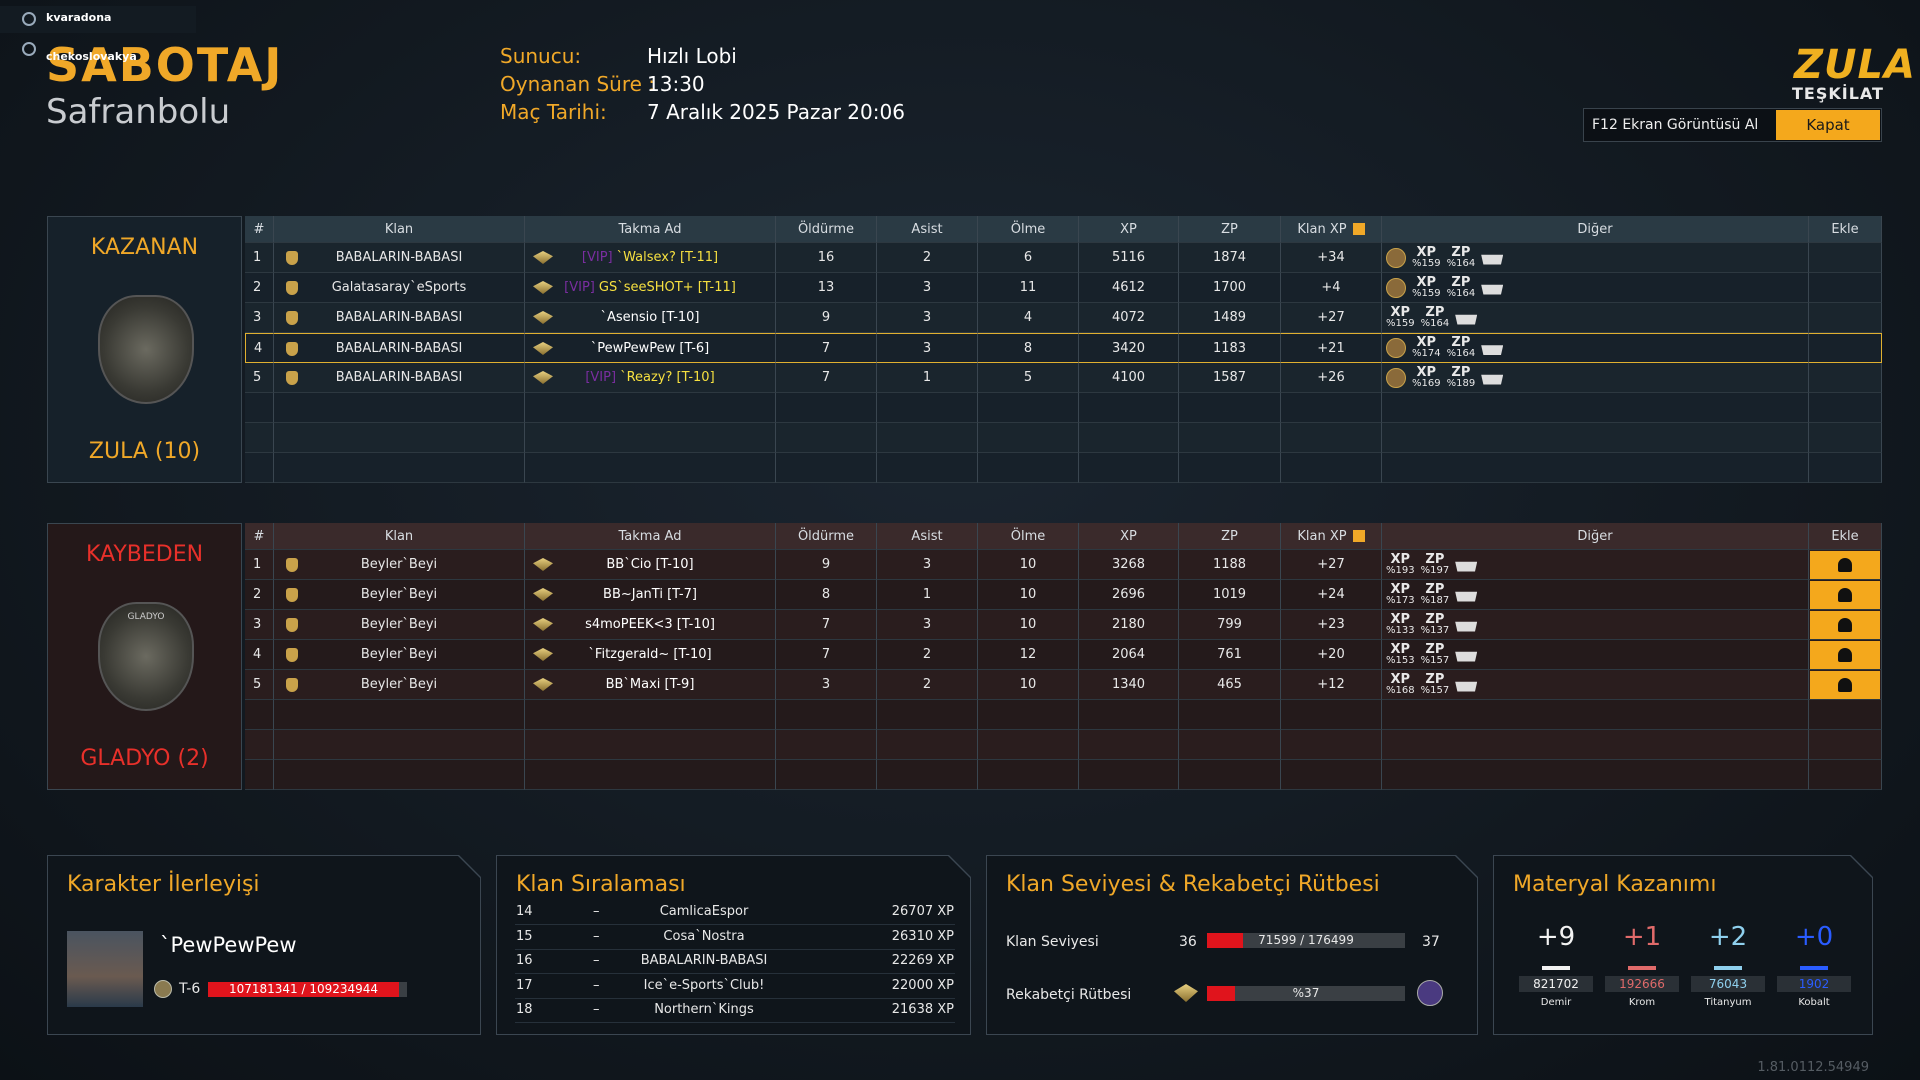  I want to click on bonus: XP %169, so click(1426, 377).